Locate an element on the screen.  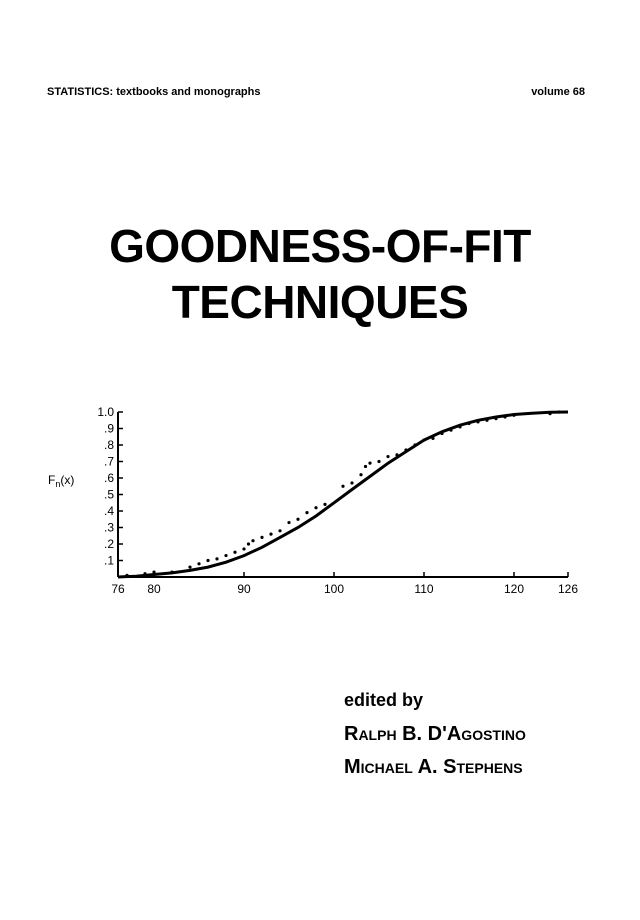
volume-number: volume 68 is located at coordinates (558, 92).